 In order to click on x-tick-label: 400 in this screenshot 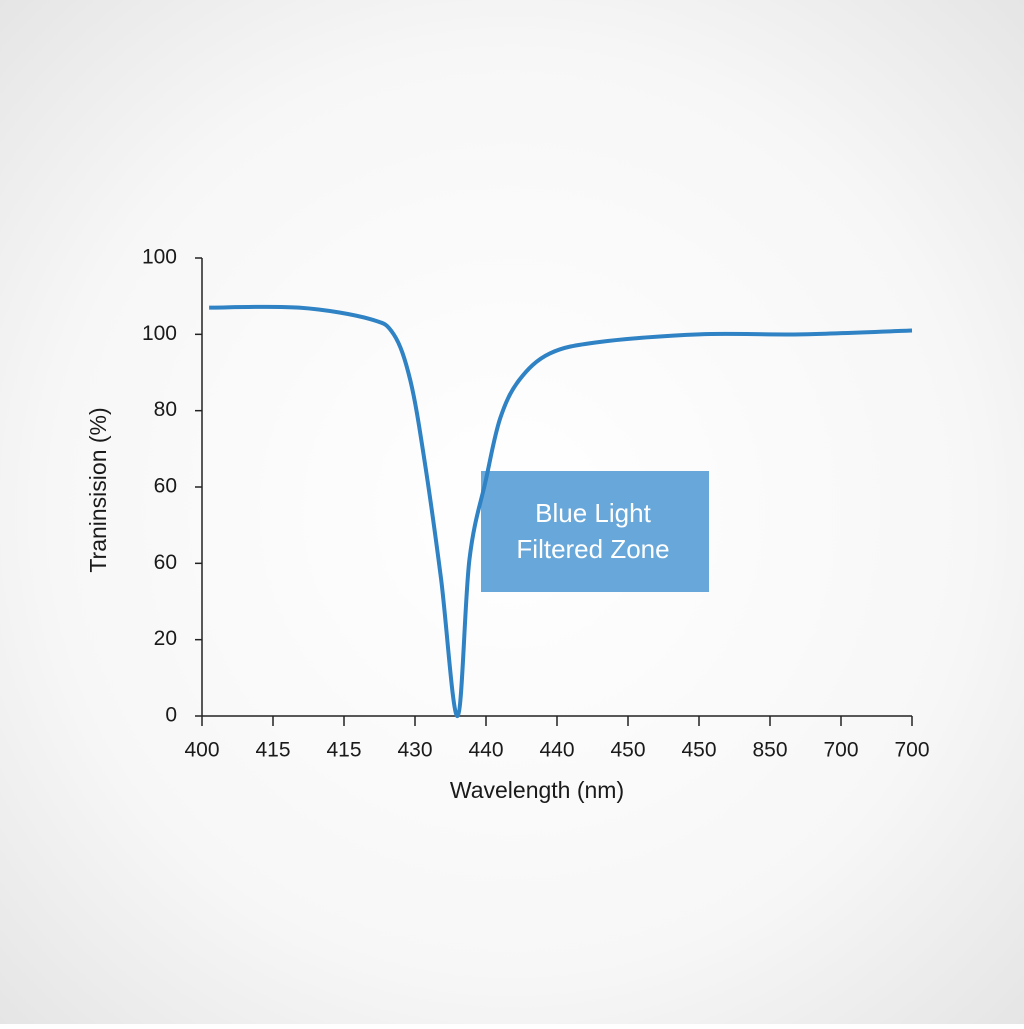, I will do `click(201, 750)`.